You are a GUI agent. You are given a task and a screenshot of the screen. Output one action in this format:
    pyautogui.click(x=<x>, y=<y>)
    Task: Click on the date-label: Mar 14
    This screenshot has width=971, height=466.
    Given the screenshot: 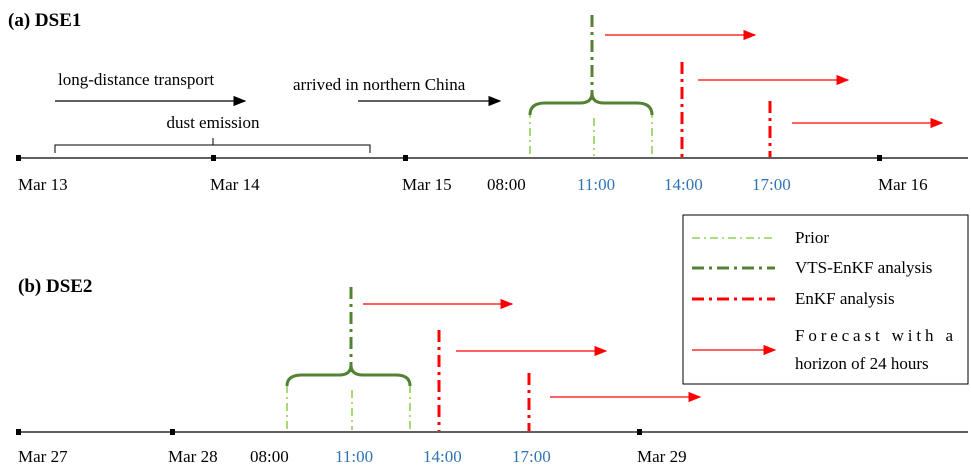 What is the action you would take?
    pyautogui.click(x=235, y=184)
    